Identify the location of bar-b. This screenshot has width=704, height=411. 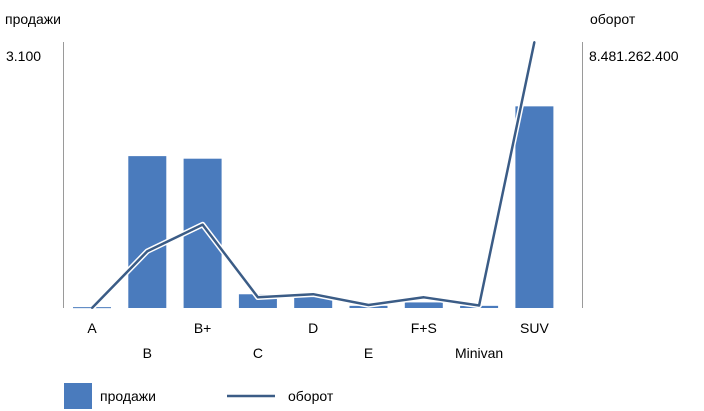
(147, 232).